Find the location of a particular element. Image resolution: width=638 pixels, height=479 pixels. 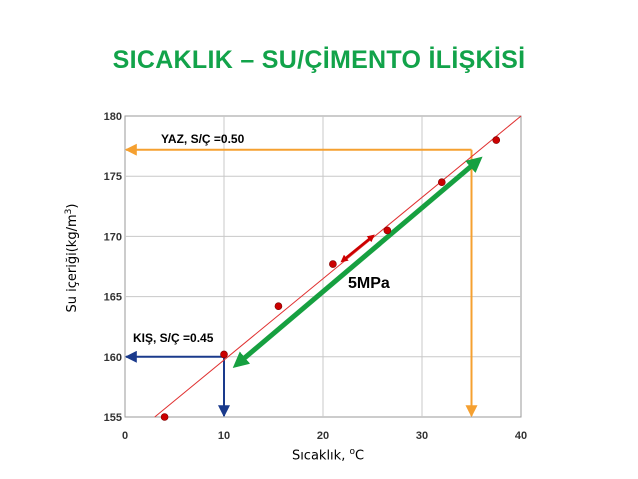

x-axis-label: Sıcaklık, oC is located at coordinates (328, 455).